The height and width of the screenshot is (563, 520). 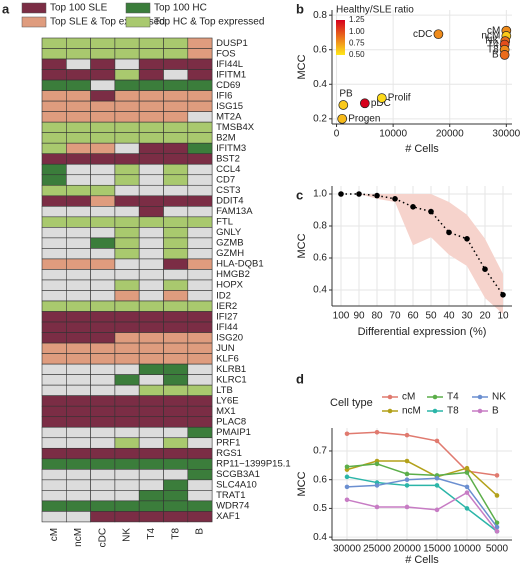 What do you see at coordinates (467, 316) in the screenshot?
I see `x-tick-label: 30` at bounding box center [467, 316].